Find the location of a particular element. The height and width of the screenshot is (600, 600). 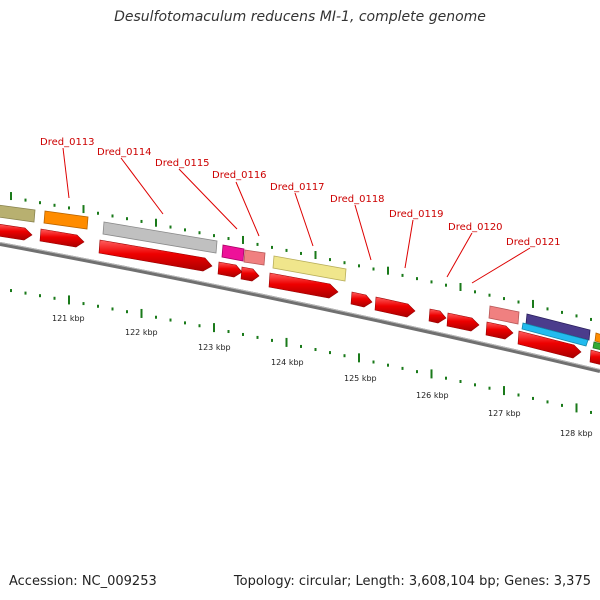

gene-label-dred-0117: Dred_0117 is located at coordinates (297, 187).